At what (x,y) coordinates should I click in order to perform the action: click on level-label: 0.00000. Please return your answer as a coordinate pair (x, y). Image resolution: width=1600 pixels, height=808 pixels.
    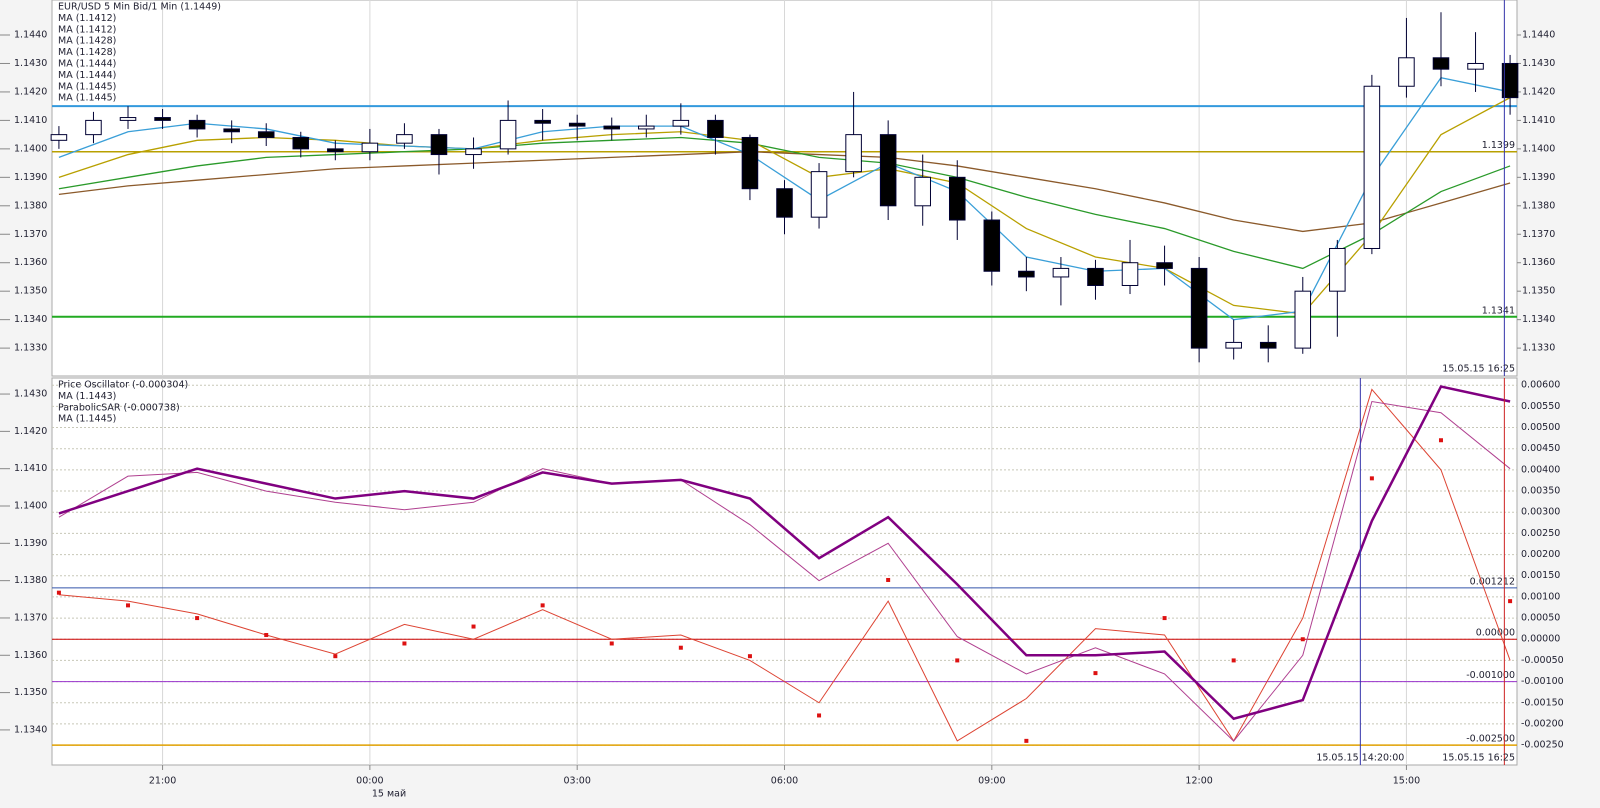
    Looking at the image, I should click on (1495, 633).